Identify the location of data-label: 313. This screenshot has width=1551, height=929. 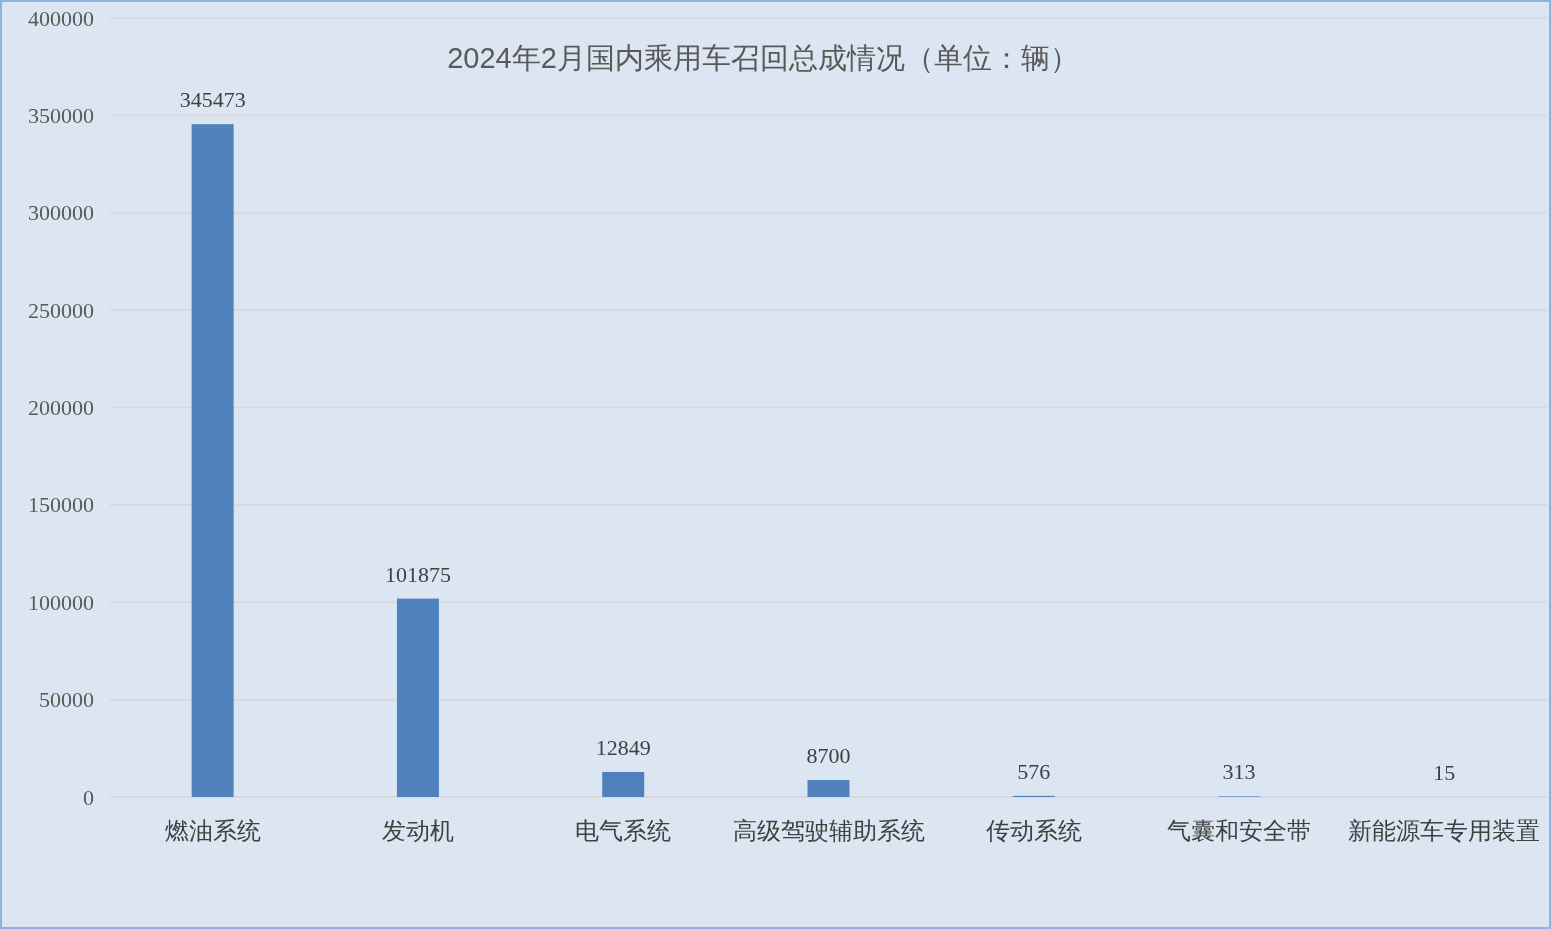
(1239, 772).